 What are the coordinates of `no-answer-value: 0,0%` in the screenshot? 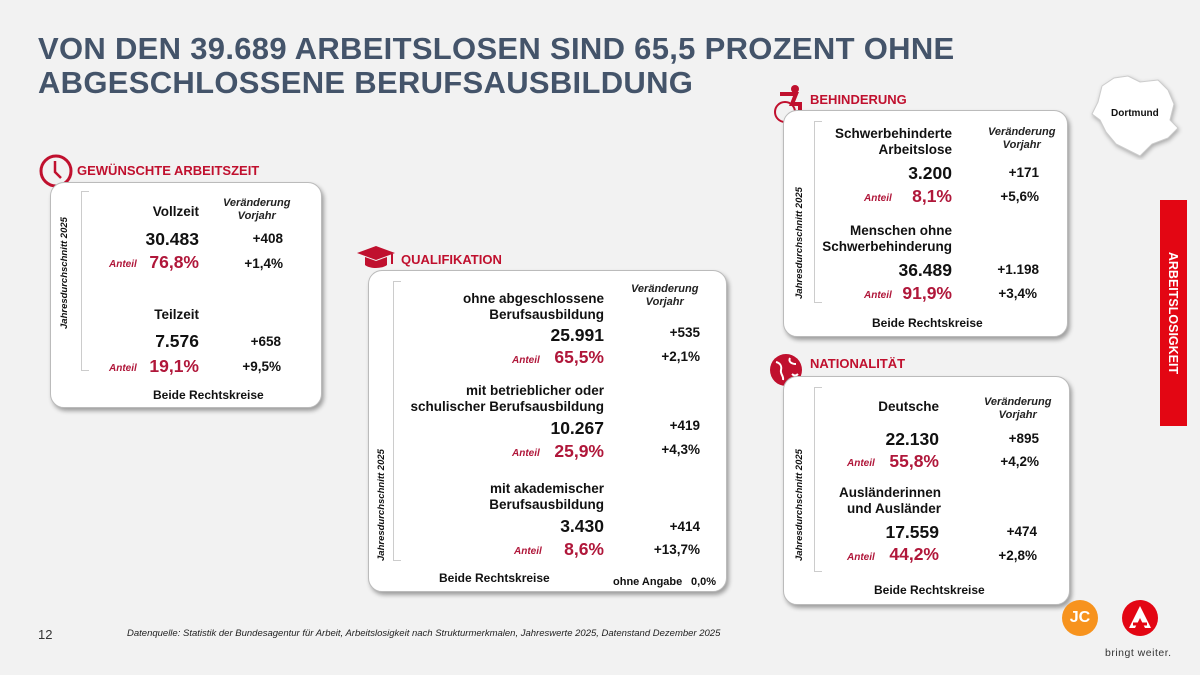 It's located at (704, 582).